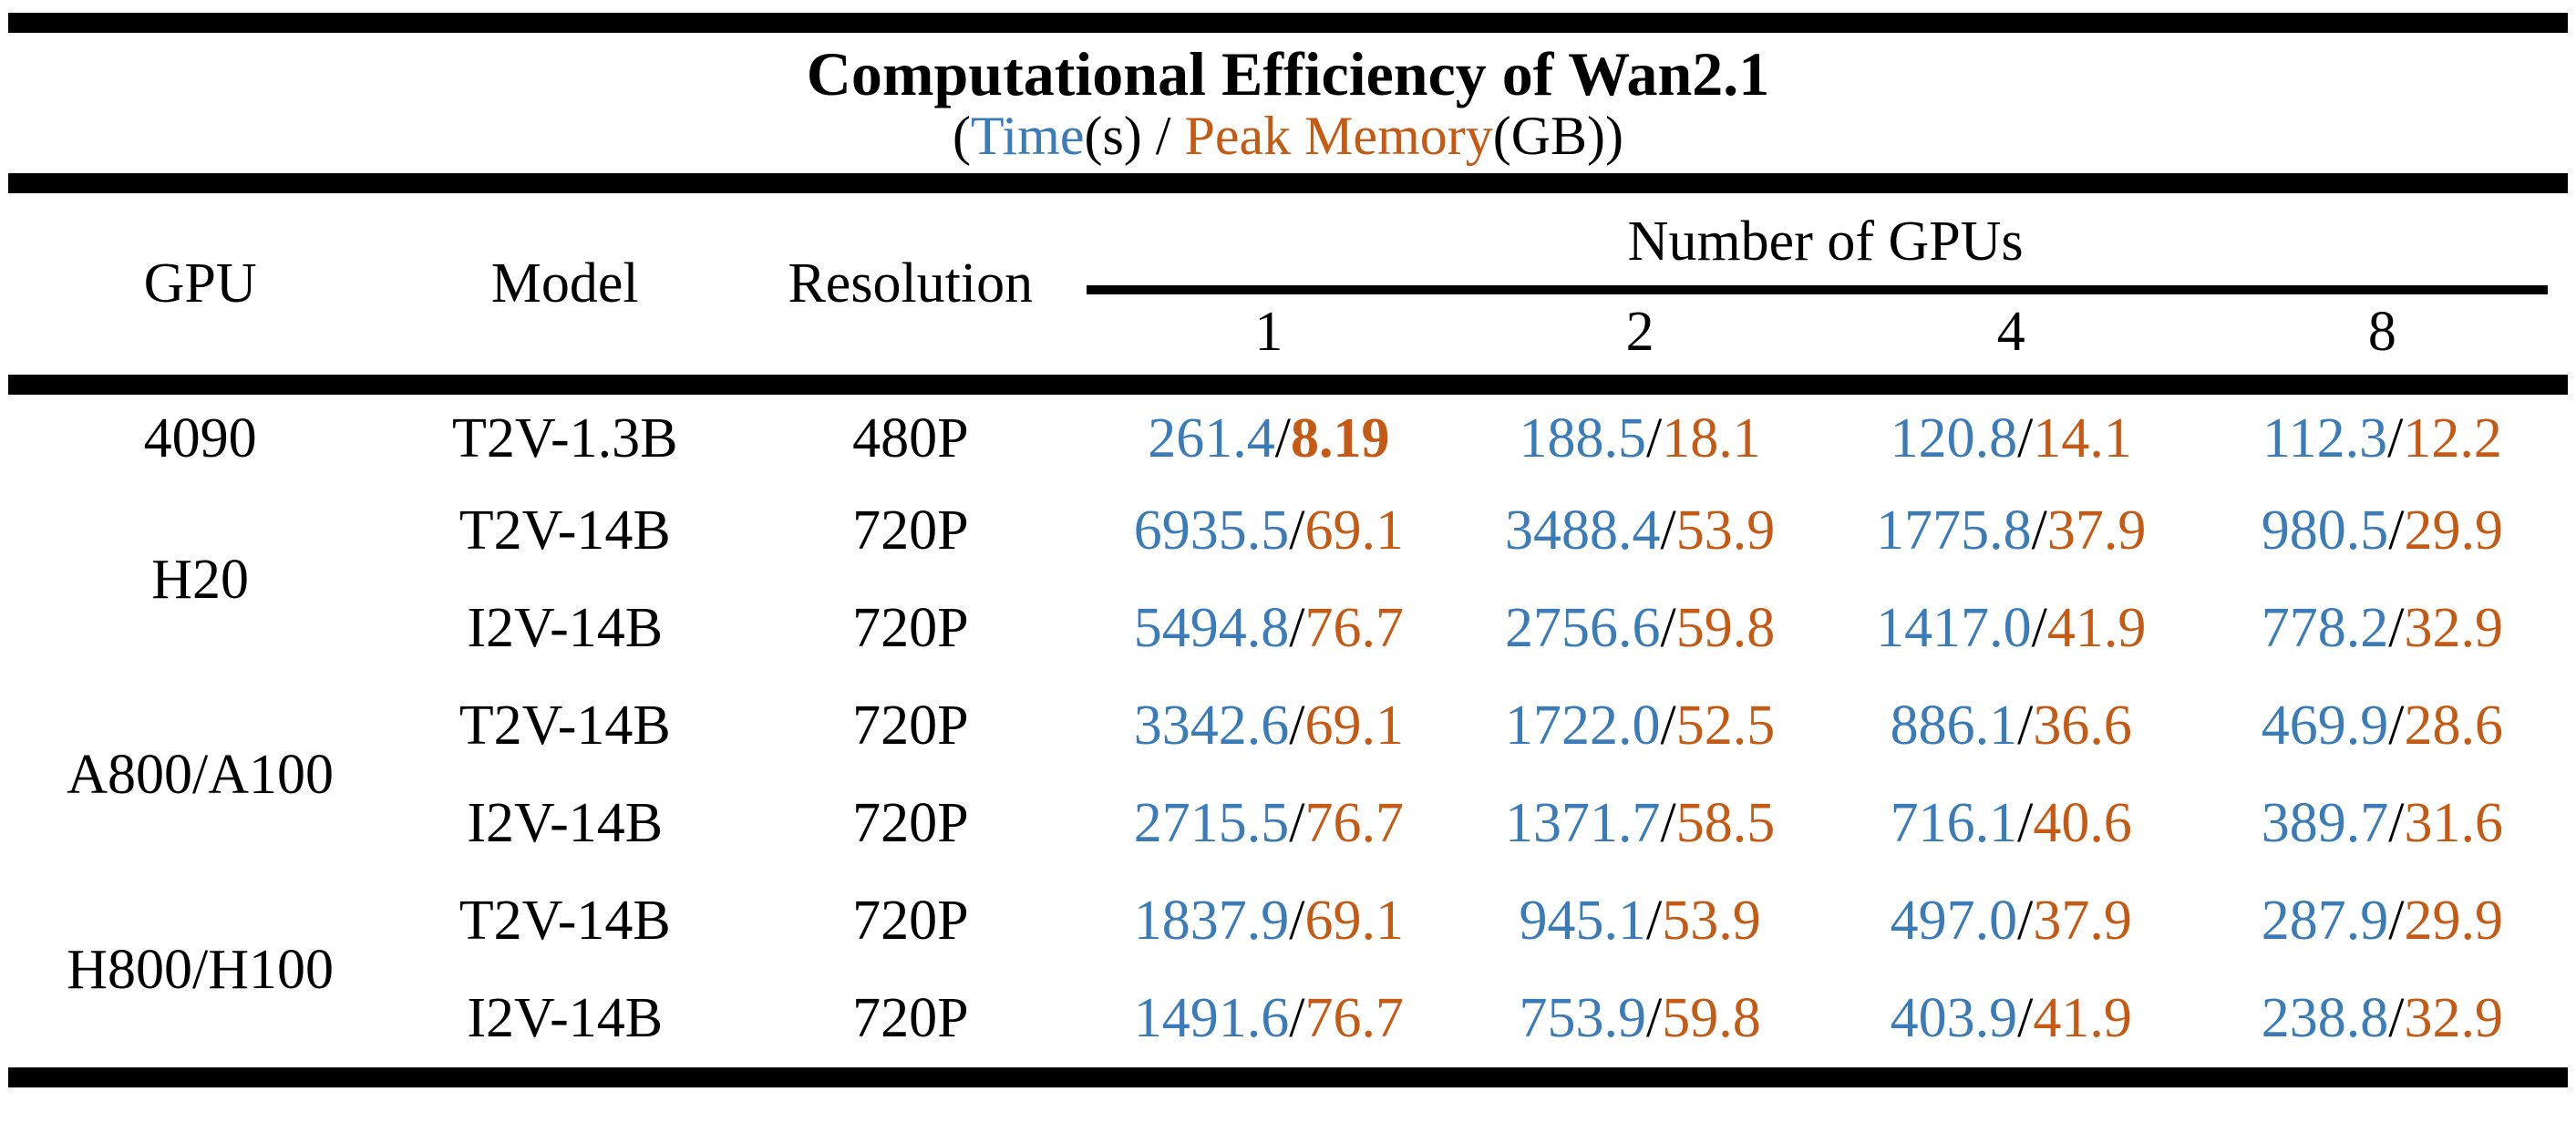 The image size is (2576, 1123). I want to click on bottom-rule, so click(1288, 1077).